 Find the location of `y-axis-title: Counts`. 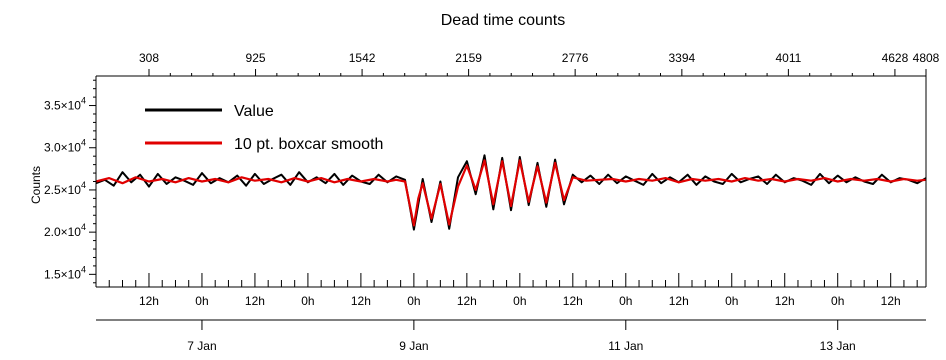

y-axis-title: Counts is located at coordinates (36, 185).